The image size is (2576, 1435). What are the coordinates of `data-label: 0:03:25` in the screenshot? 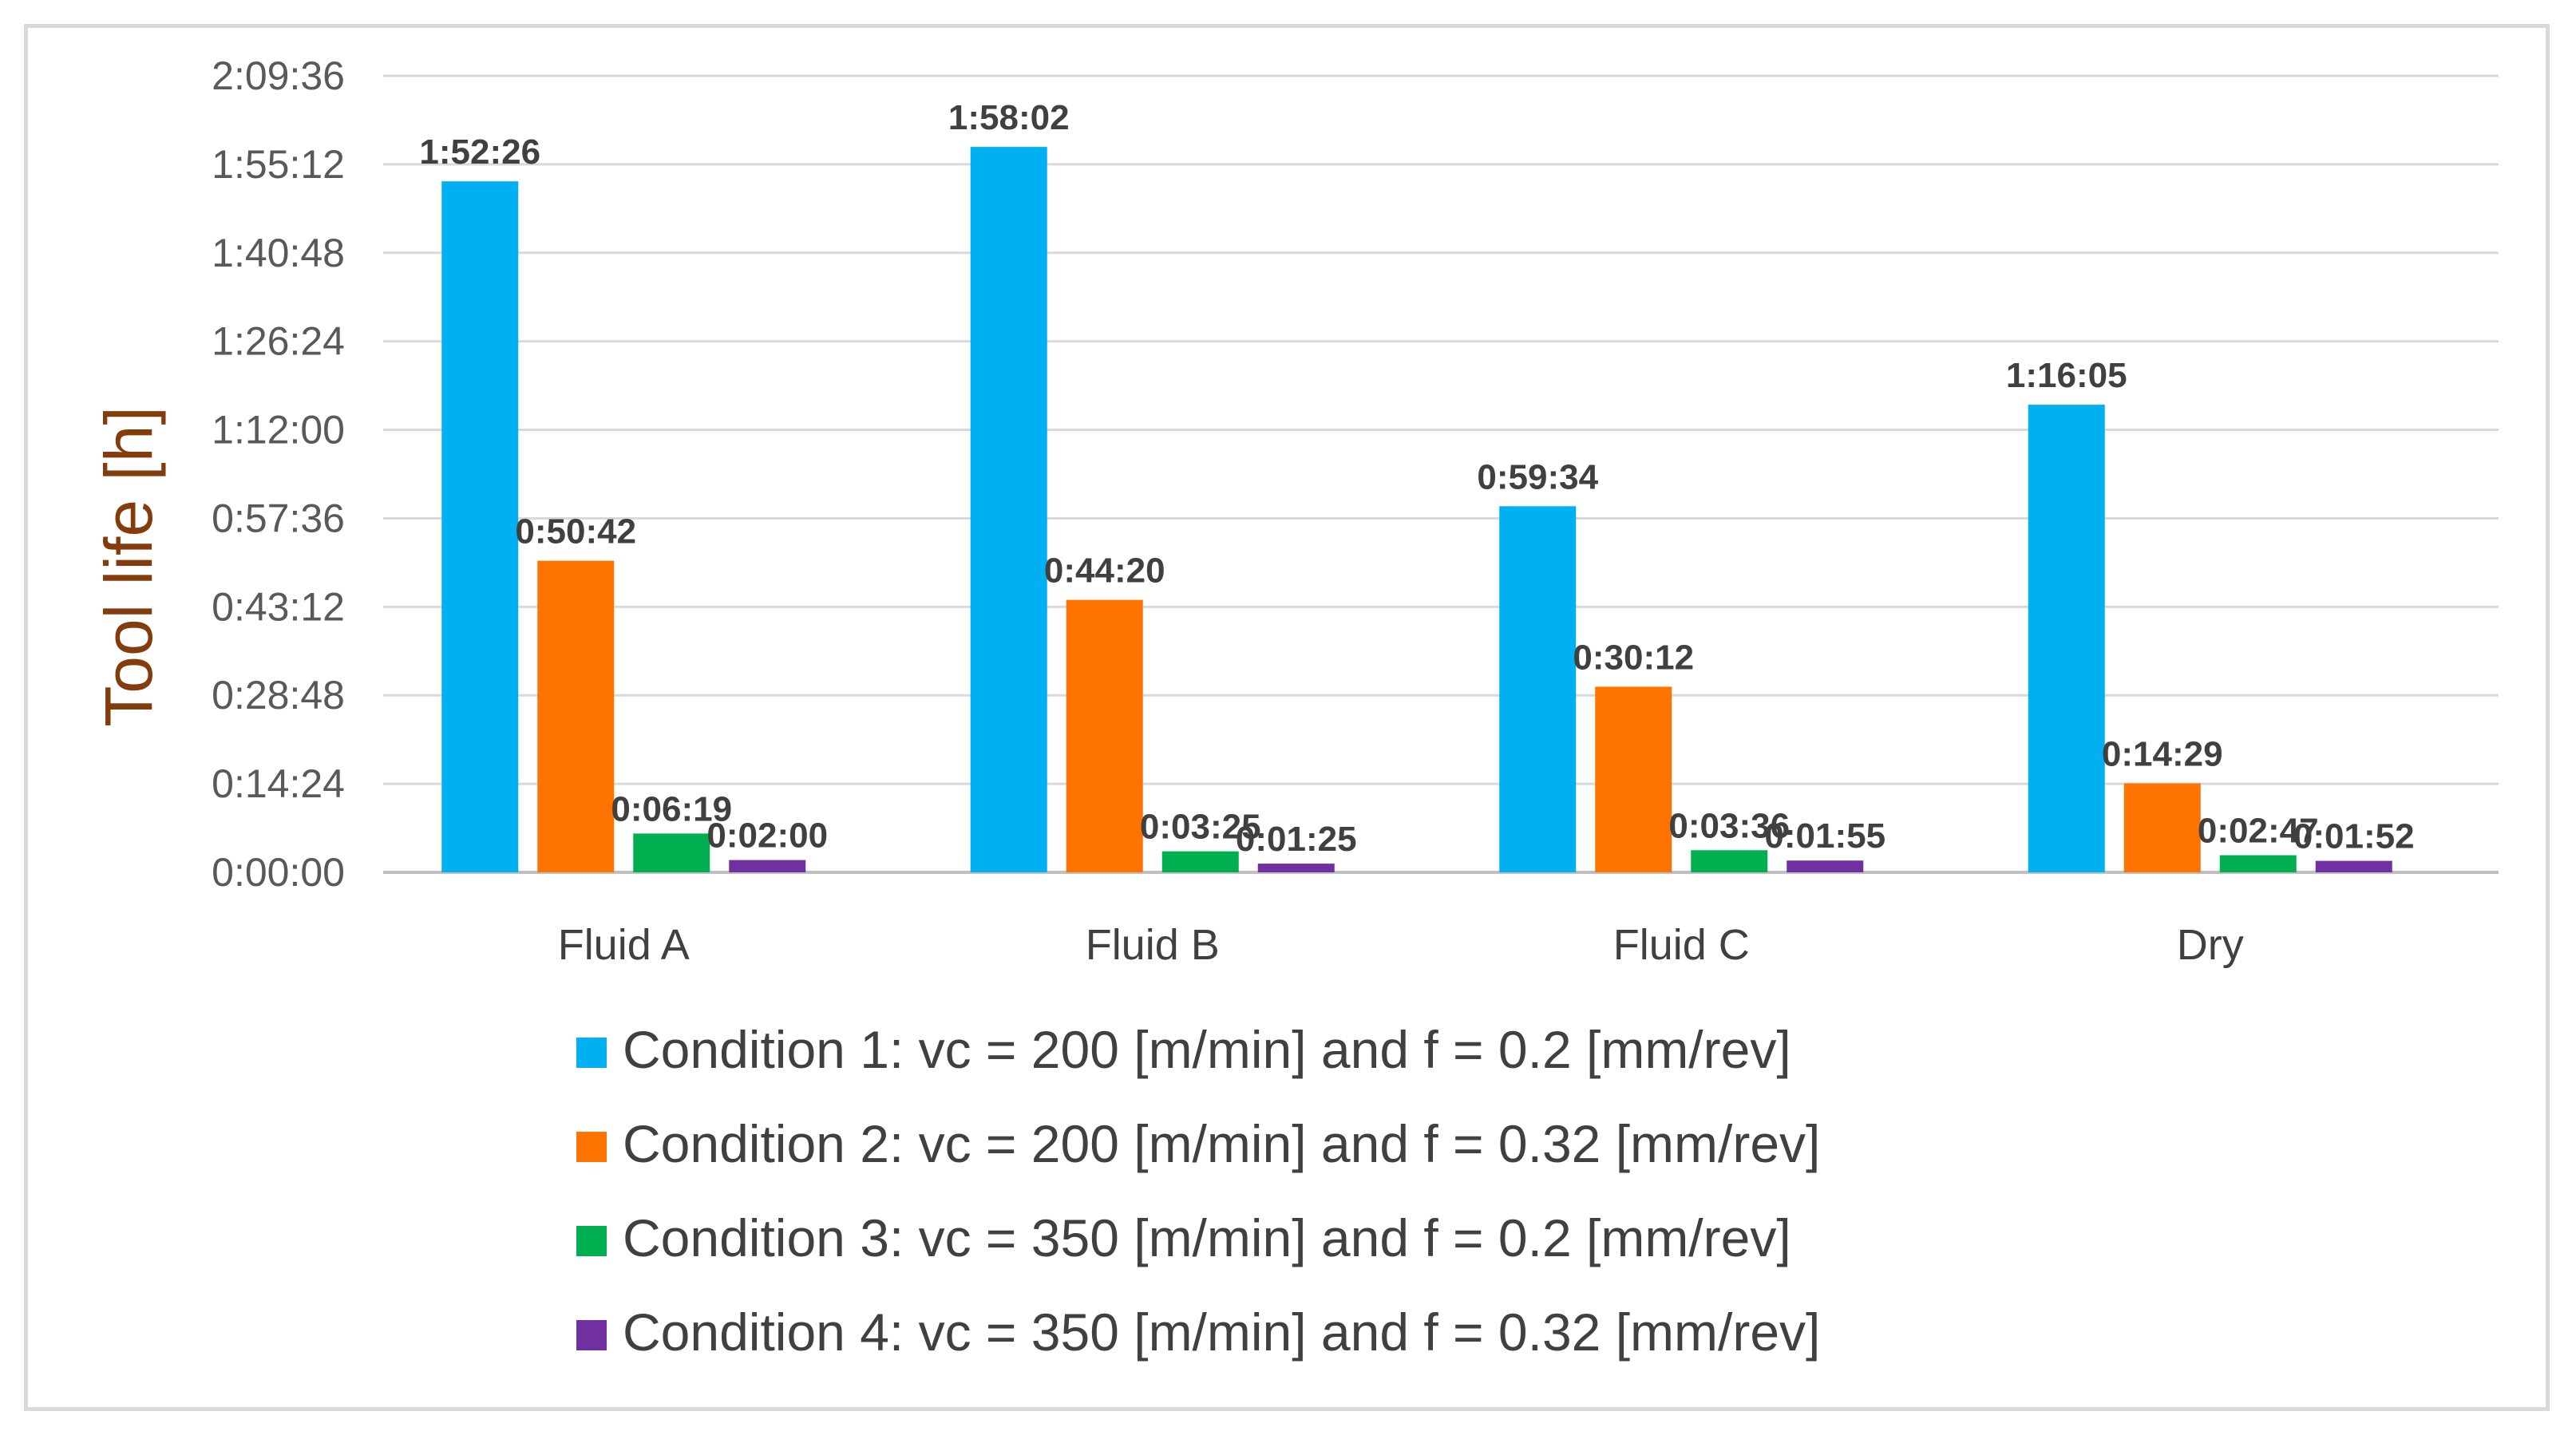 It's located at (1201, 827).